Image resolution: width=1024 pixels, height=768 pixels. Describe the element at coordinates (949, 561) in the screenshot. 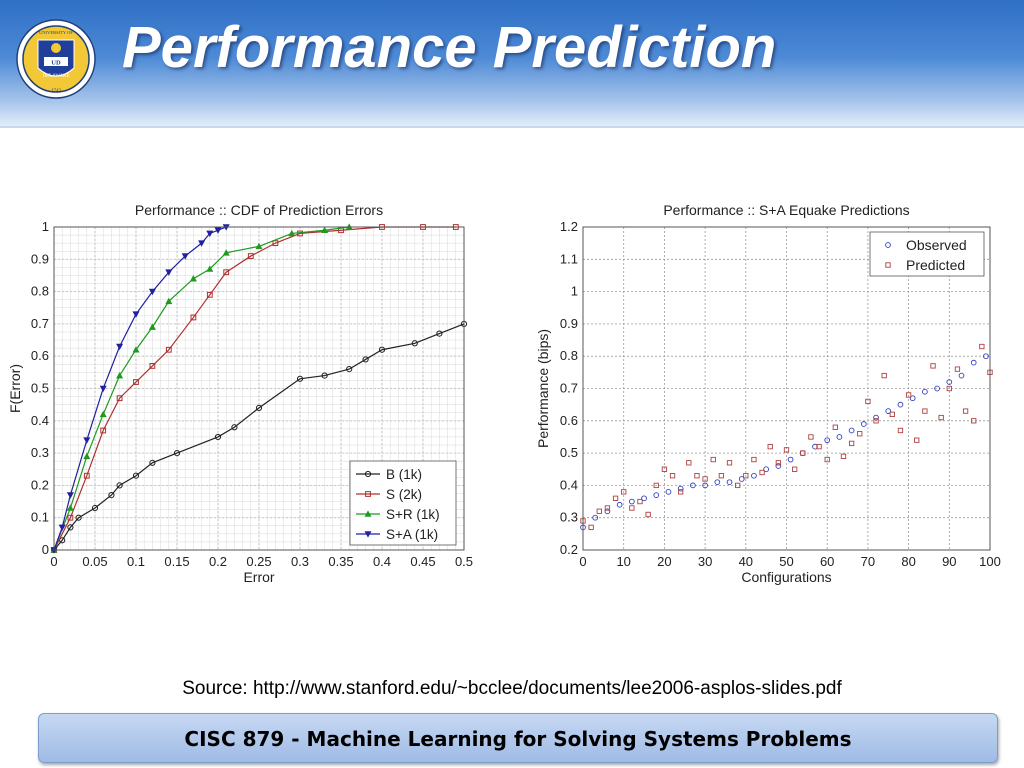

I see `x-tick-label: 90` at that location.